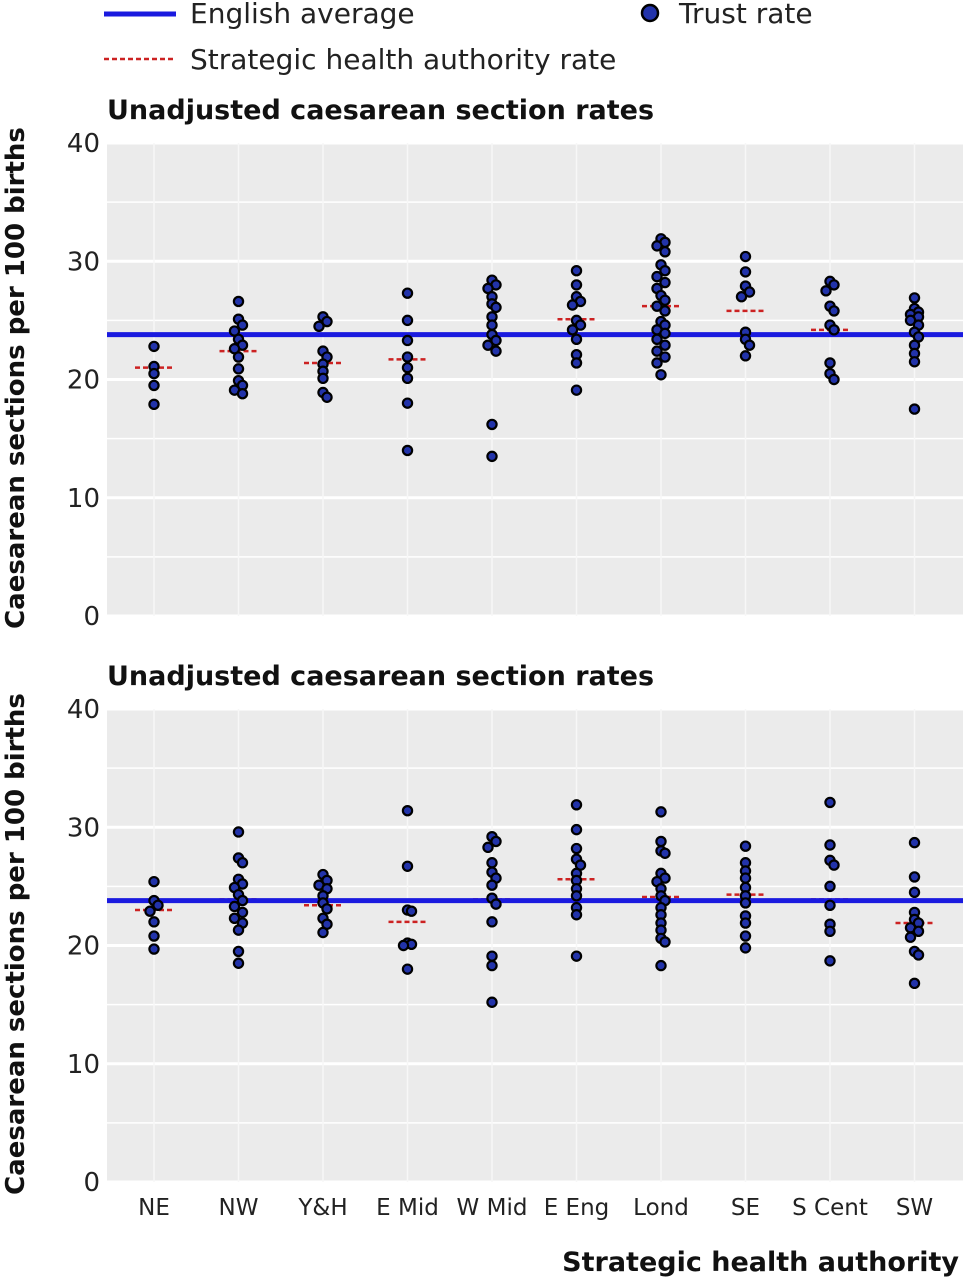 The width and height of the screenshot is (963, 1280). Describe the element at coordinates (914, 1208) in the screenshot. I see `x-category-label: SW` at that location.